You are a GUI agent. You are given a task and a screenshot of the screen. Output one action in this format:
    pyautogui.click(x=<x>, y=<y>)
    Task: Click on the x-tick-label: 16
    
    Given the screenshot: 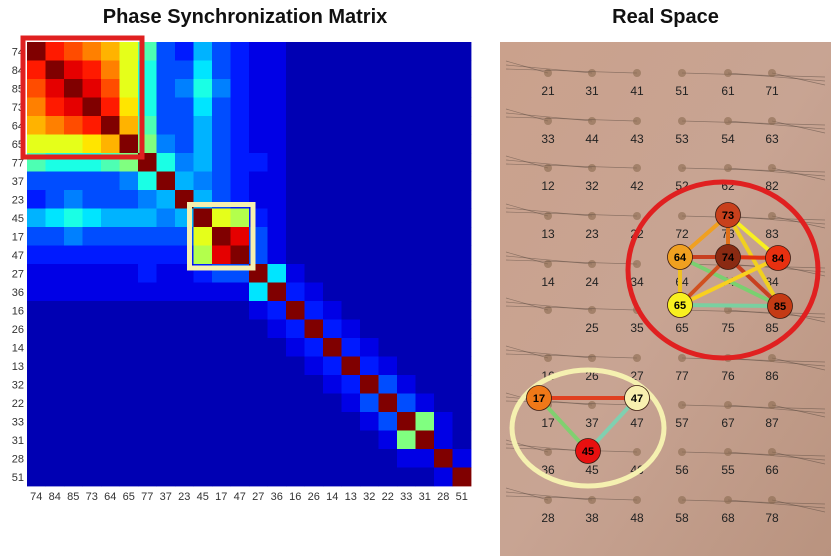 What is the action you would take?
    pyautogui.click(x=295, y=497)
    